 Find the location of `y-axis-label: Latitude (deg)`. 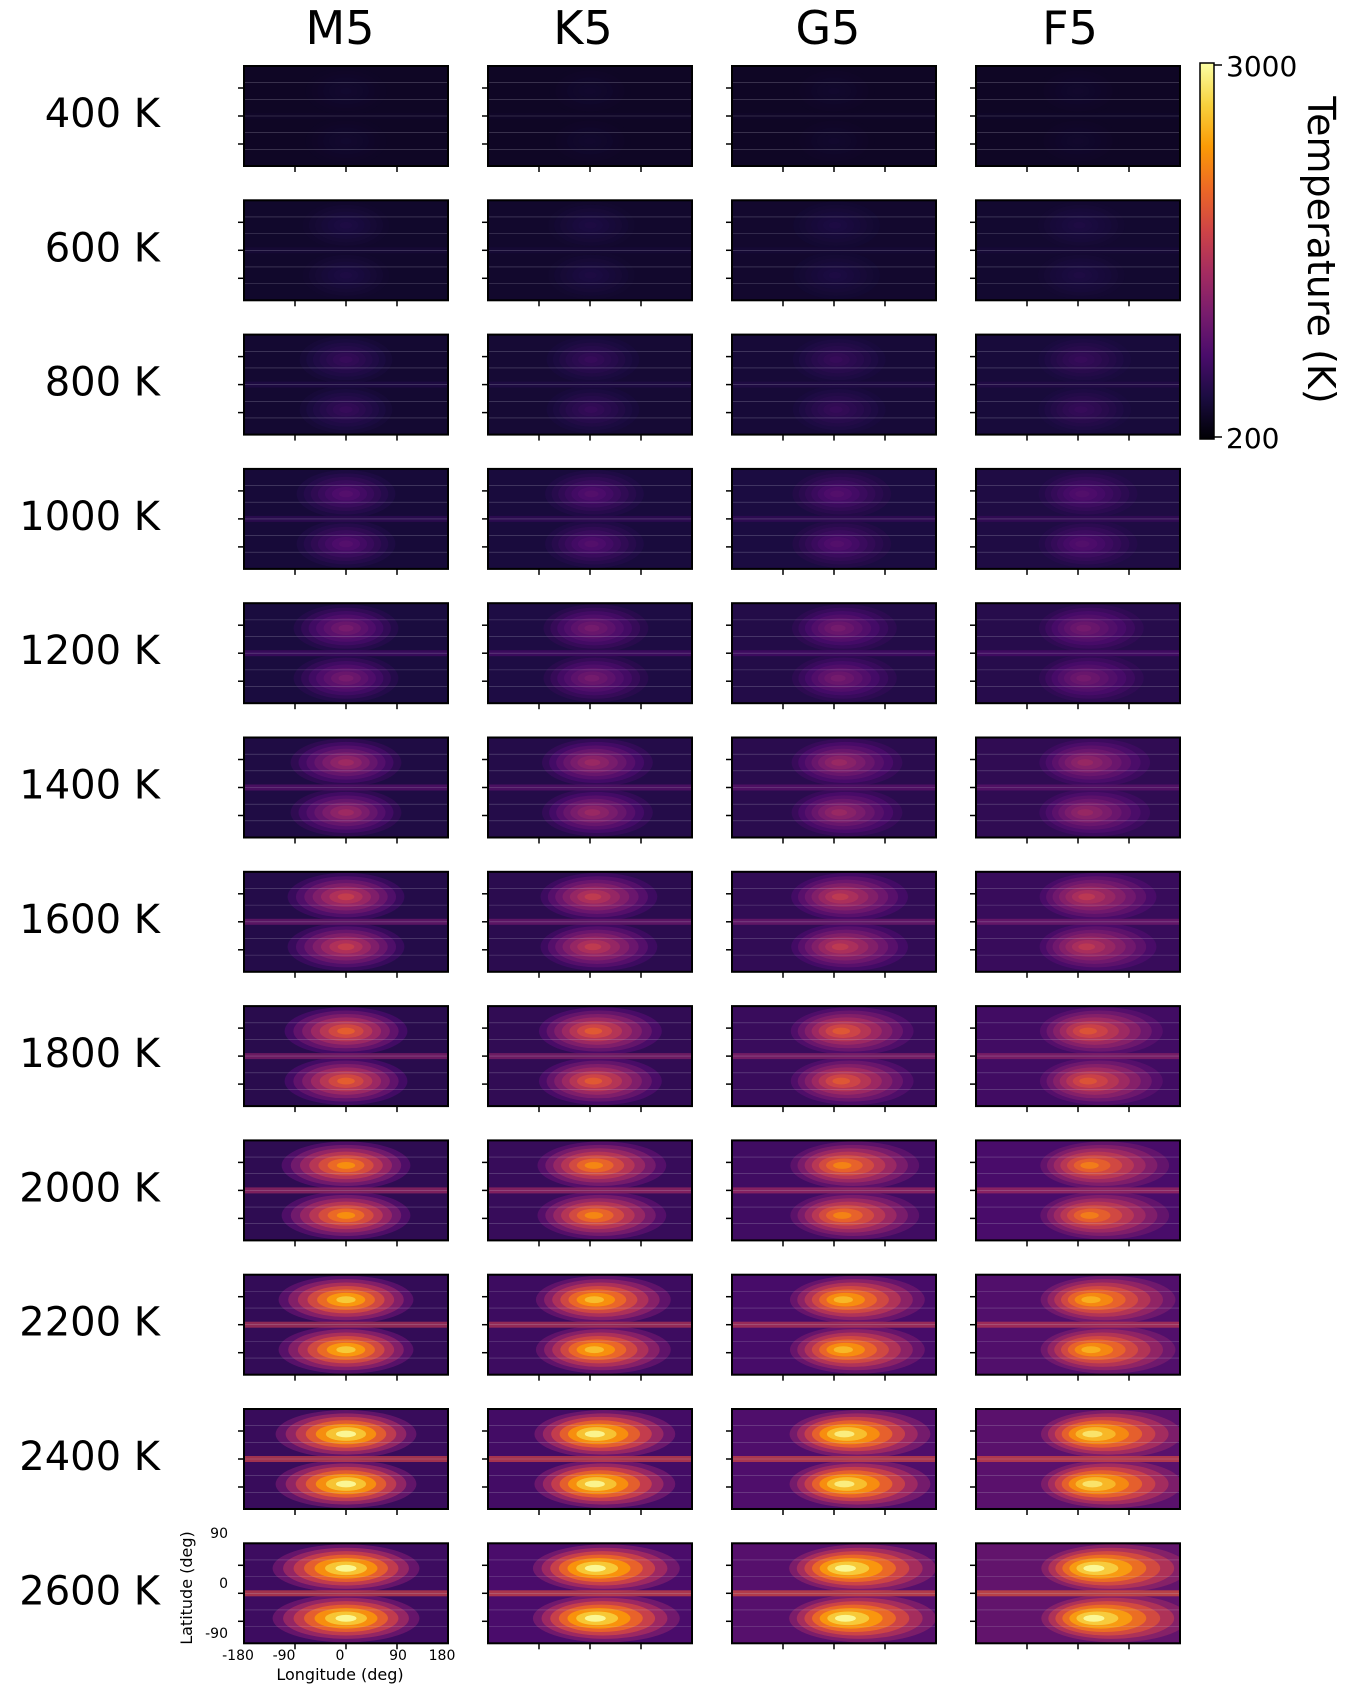

y-axis-label: Latitude (deg) is located at coordinates (186, 1588).